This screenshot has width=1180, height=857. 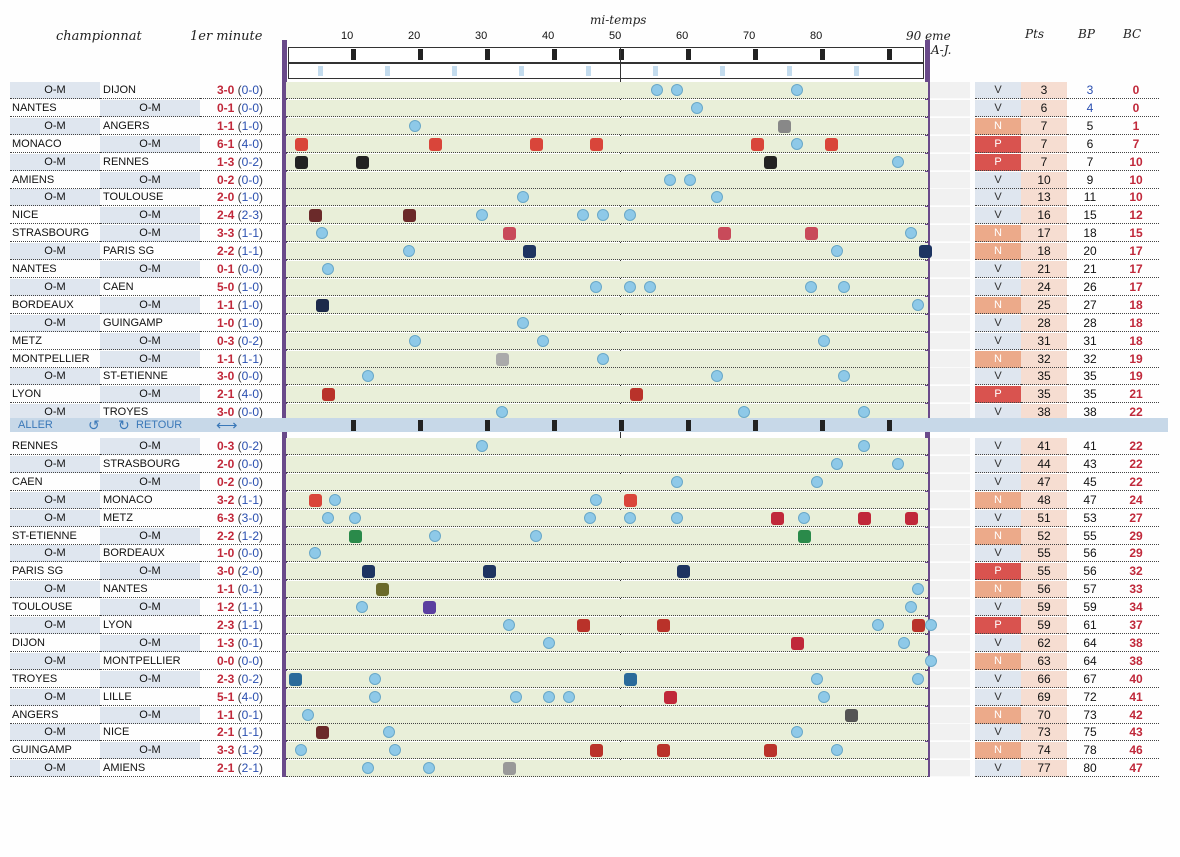 I want to click on bc-cell: 17, so click(x=1136, y=252).